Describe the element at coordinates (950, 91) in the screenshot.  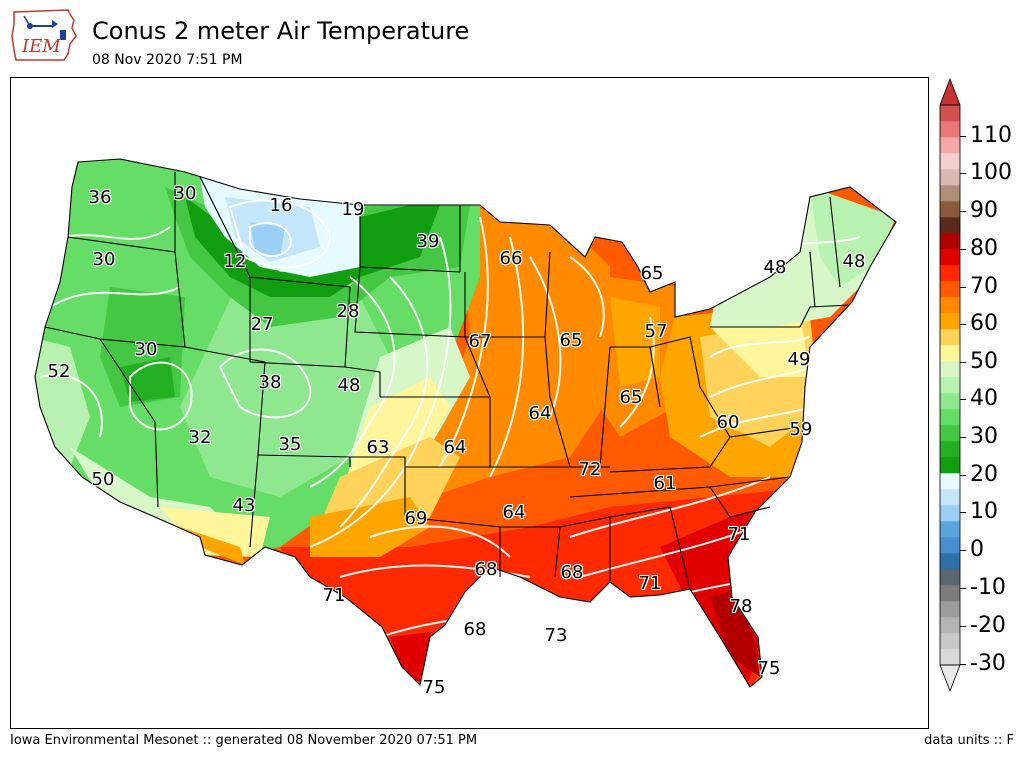
I see `colorbar-over-arrow` at that location.